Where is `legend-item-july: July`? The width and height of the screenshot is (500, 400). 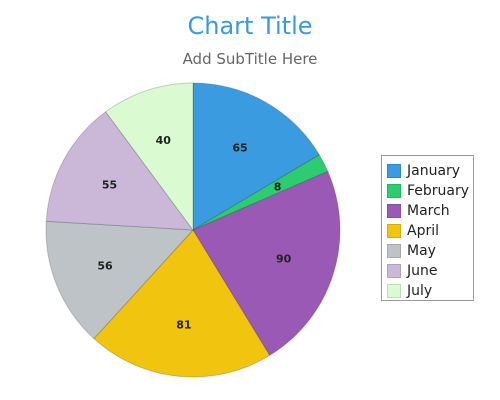
legend-item-july: July is located at coordinates (430, 291).